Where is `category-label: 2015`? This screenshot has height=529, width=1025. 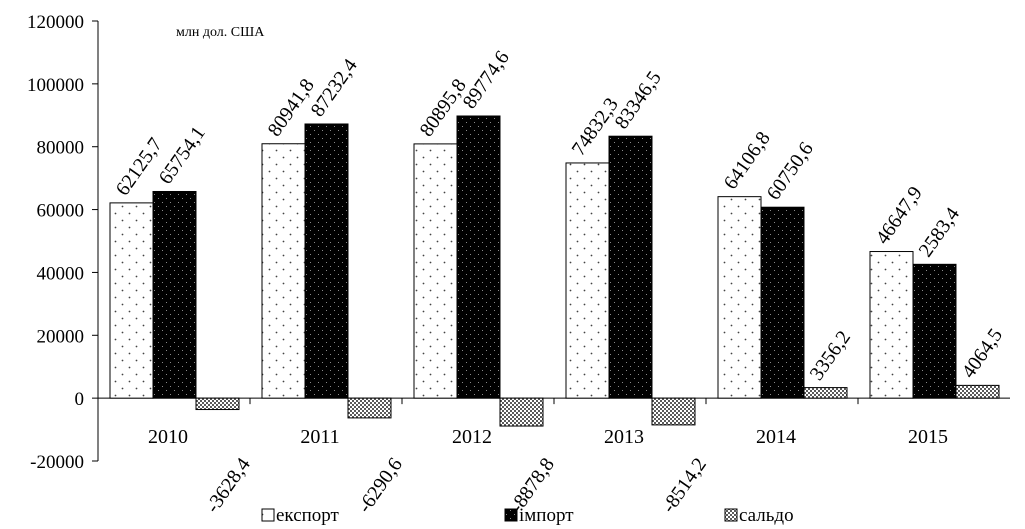 category-label: 2015 is located at coordinates (928, 437).